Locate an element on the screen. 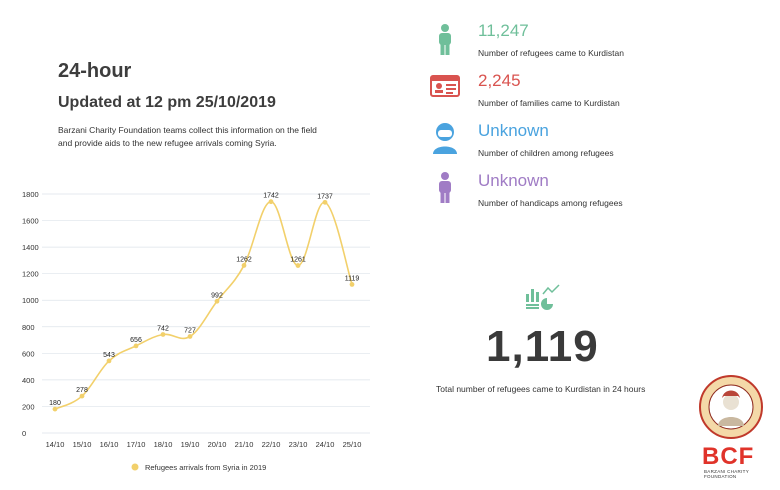 This screenshot has width=780, height=490. y-tick-label: 1800 is located at coordinates (30, 194).